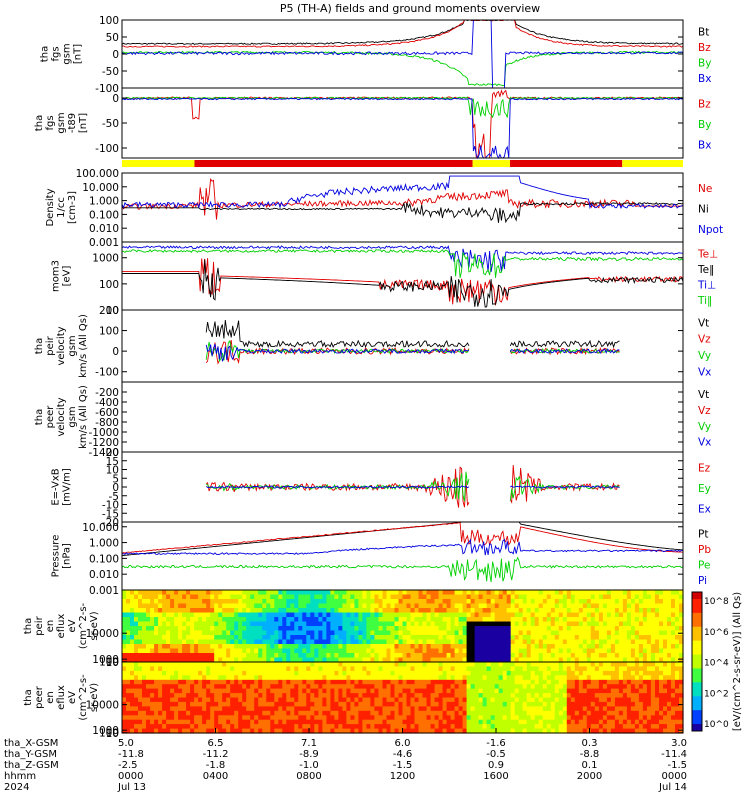 Image resolution: width=750 pixels, height=800 pixels. I want to click on y-tick-label: 10.000, so click(100, 188).